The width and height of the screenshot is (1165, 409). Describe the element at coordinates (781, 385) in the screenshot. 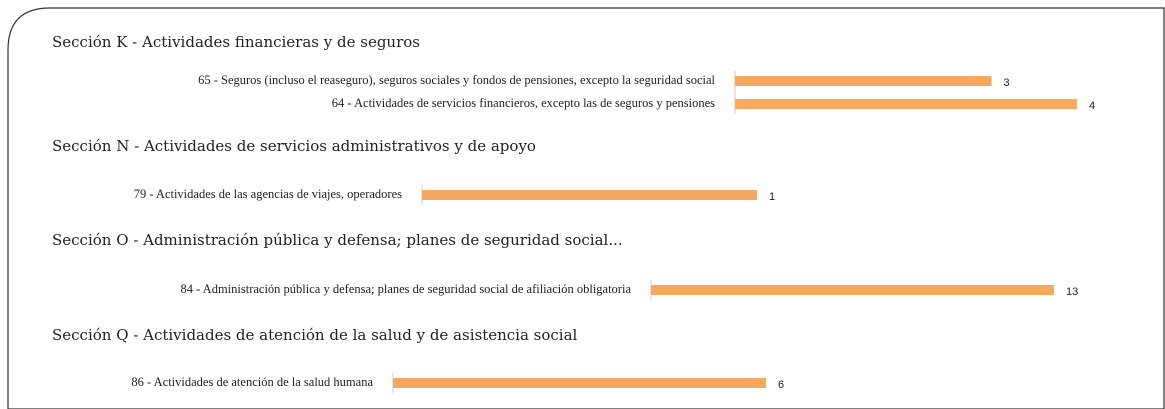

I see `value-label: 6` at that location.